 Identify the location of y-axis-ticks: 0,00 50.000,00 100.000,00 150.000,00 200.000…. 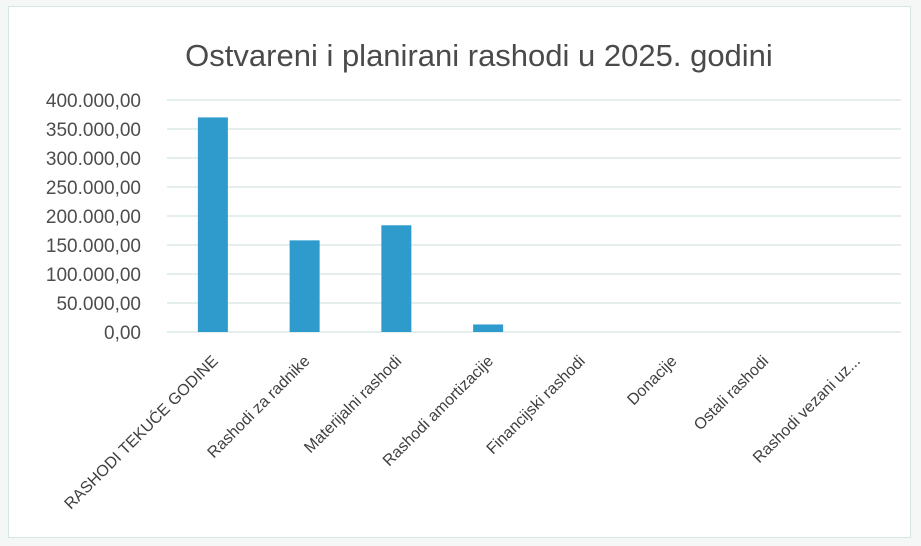
(93, 217).